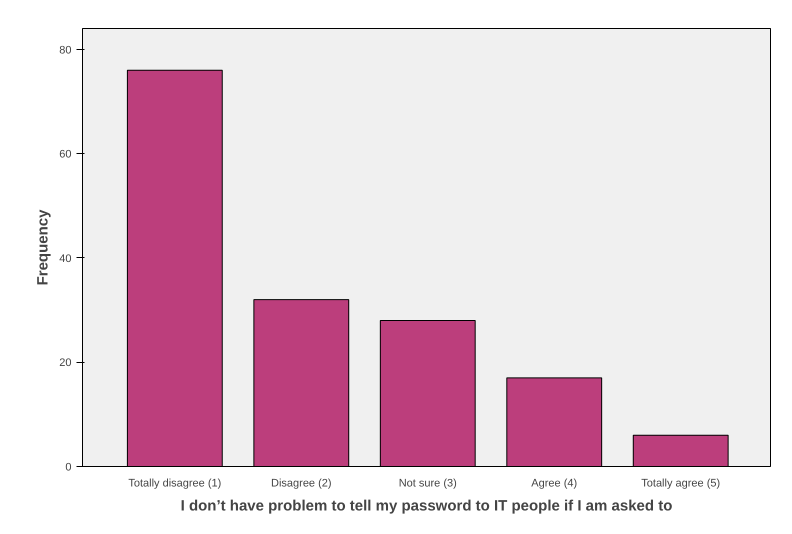 The width and height of the screenshot is (792, 534). What do you see at coordinates (65, 154) in the screenshot?
I see `y-tick-label: 60` at bounding box center [65, 154].